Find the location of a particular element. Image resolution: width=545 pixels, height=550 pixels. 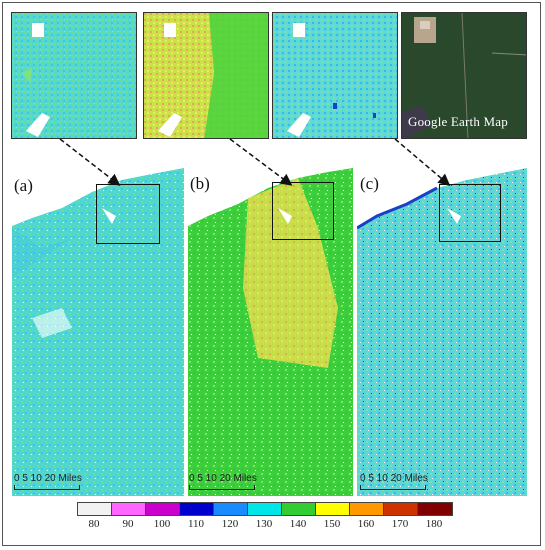

panel-b-scale-line is located at coordinates (222, 487).